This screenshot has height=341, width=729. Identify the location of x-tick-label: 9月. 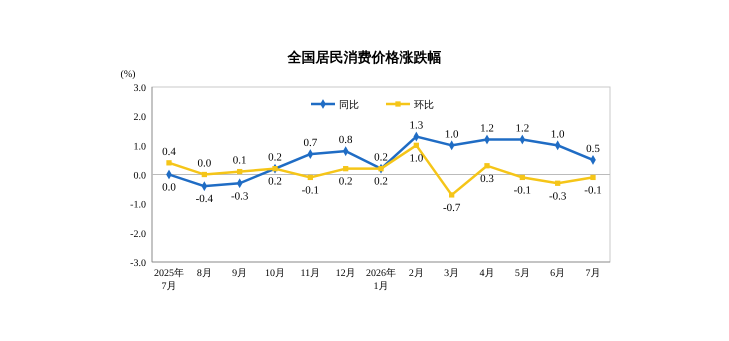
(240, 273).